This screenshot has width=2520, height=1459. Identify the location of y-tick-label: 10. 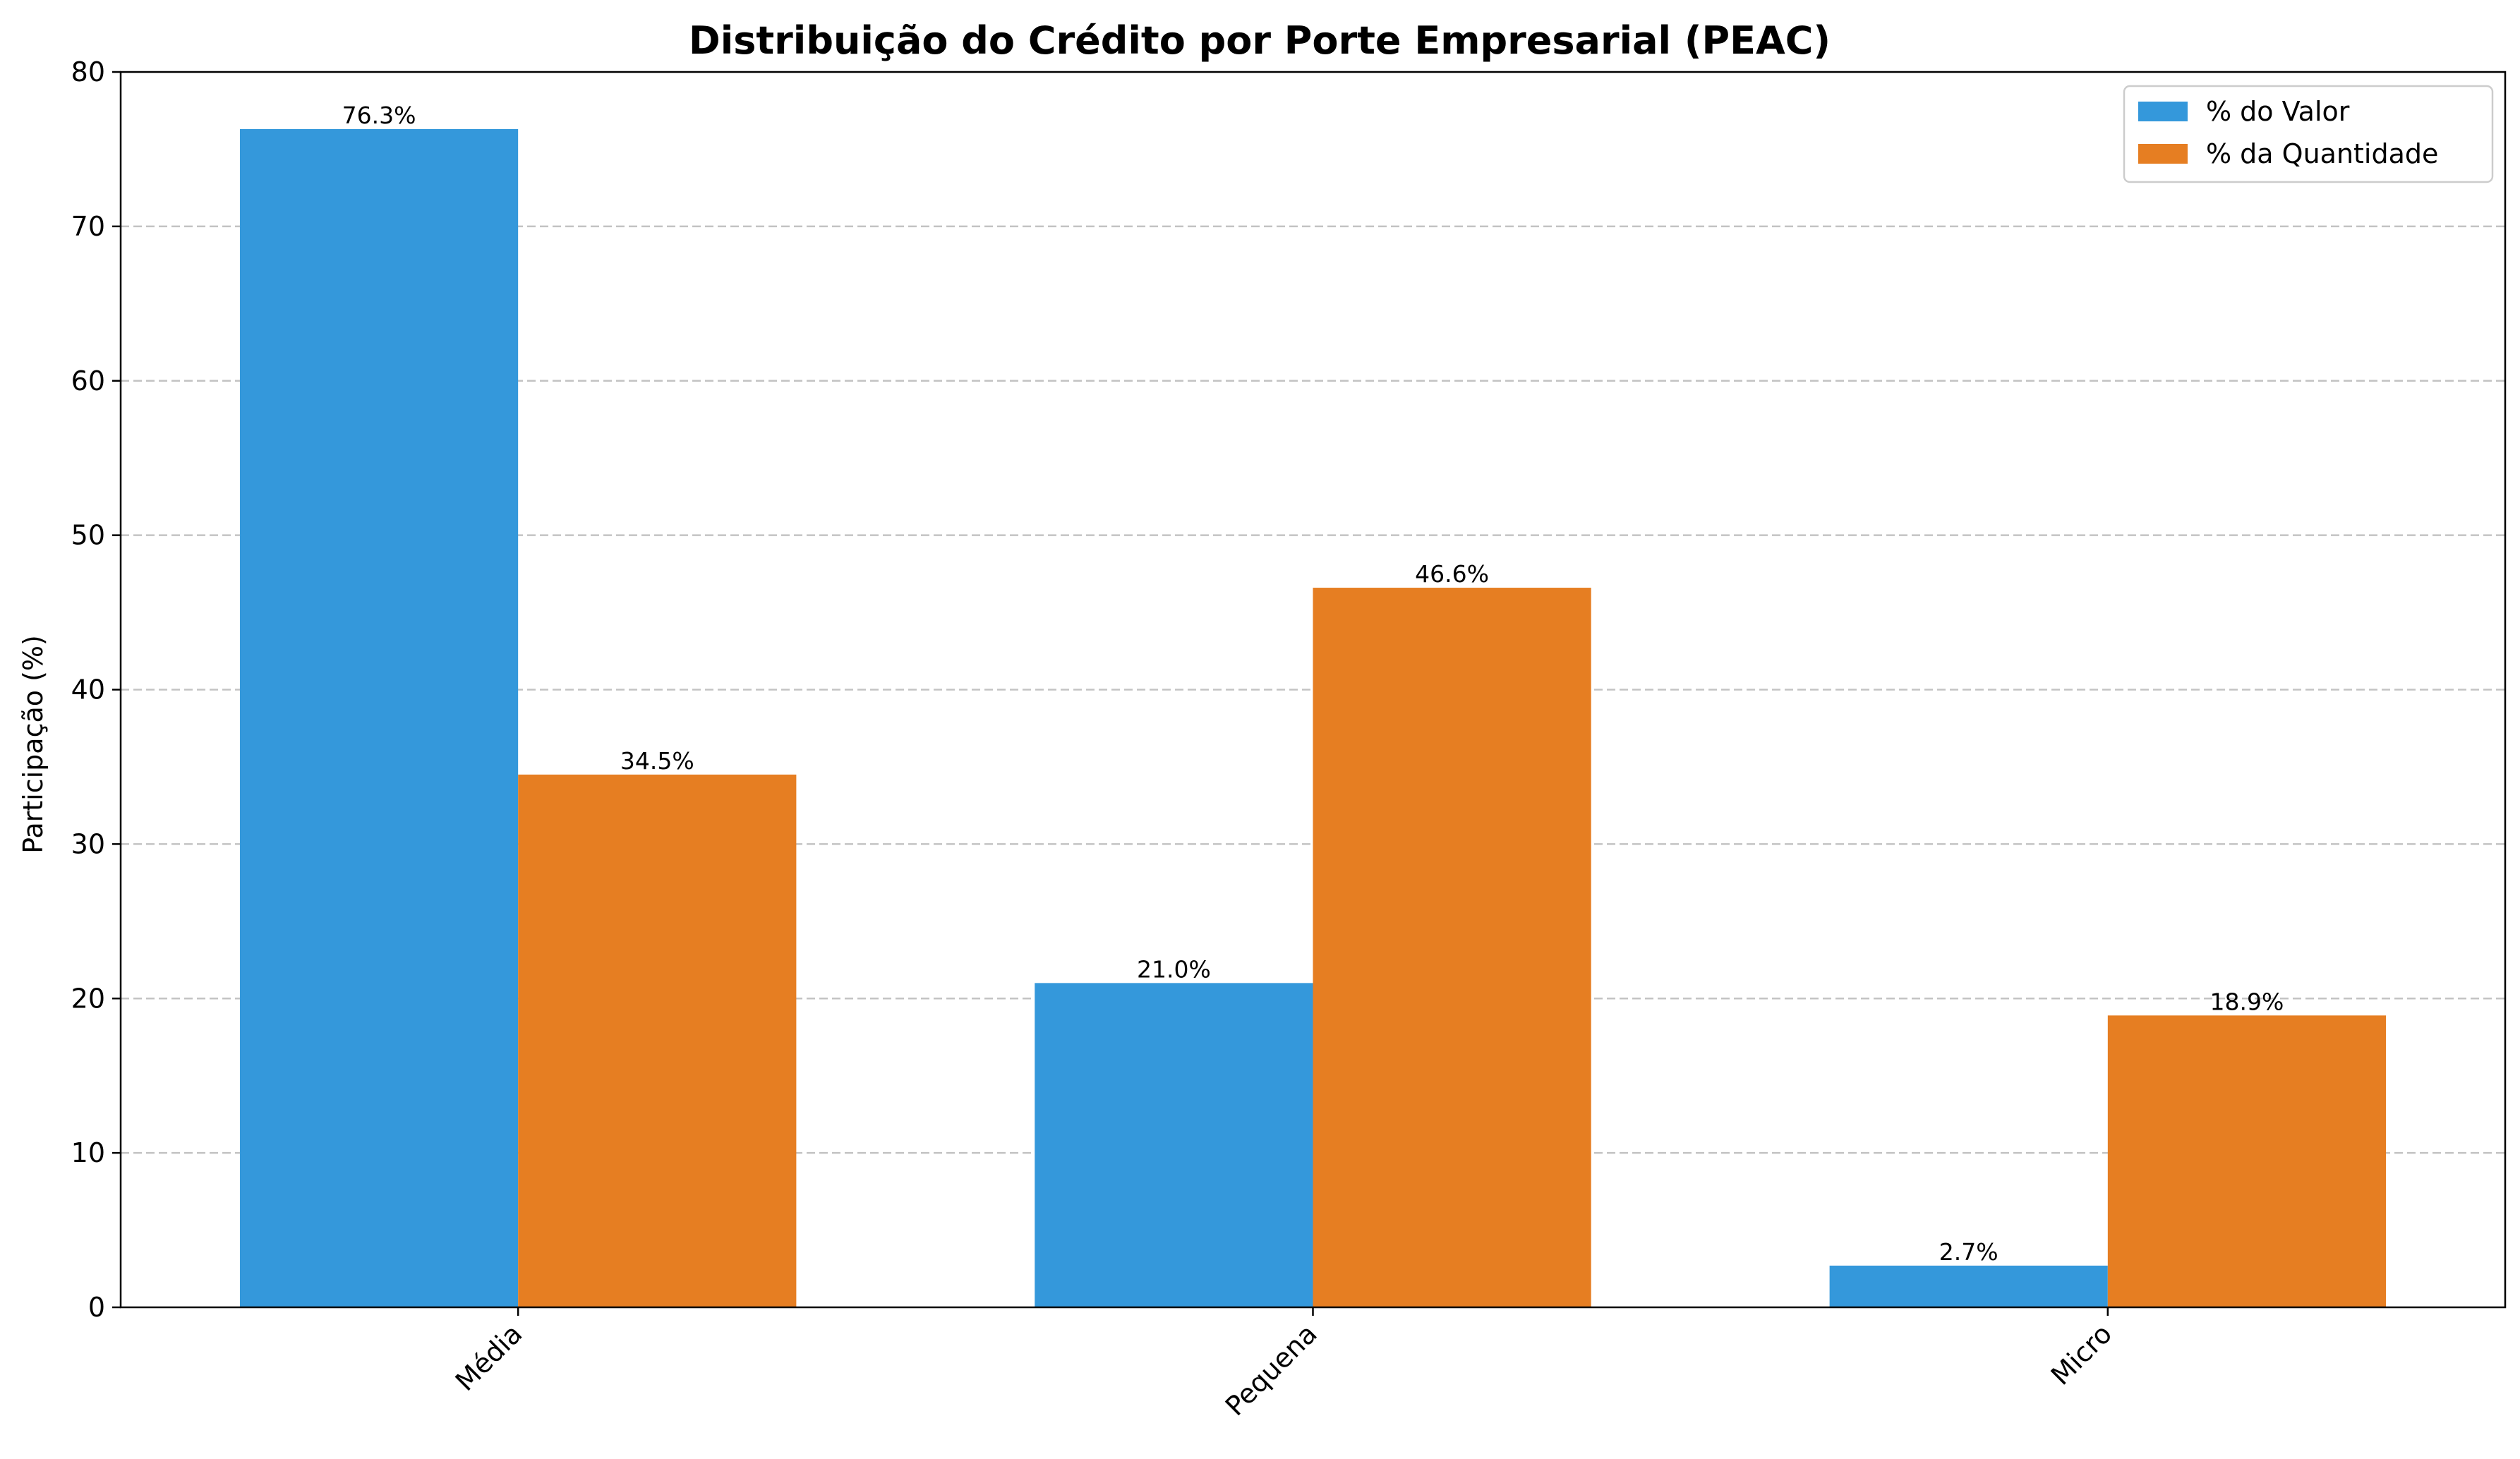
(88, 1152).